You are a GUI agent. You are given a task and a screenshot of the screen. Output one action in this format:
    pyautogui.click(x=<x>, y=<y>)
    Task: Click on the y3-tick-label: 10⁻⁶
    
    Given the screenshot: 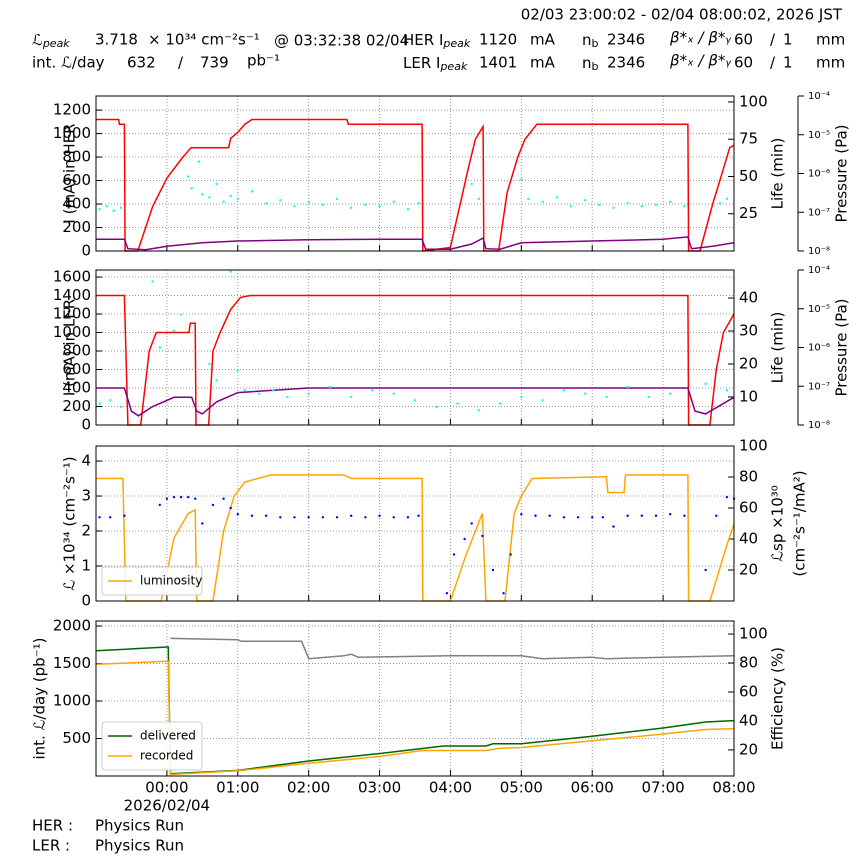 What is the action you would take?
    pyautogui.click(x=819, y=174)
    